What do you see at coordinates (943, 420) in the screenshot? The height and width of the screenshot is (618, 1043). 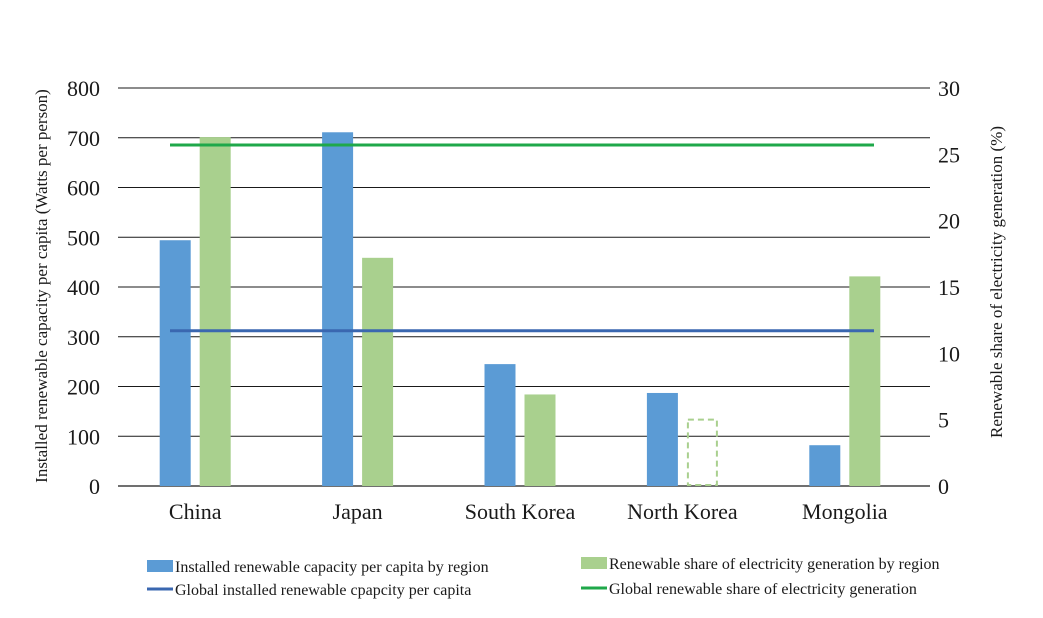 I see `right-tick-label: 5` at bounding box center [943, 420].